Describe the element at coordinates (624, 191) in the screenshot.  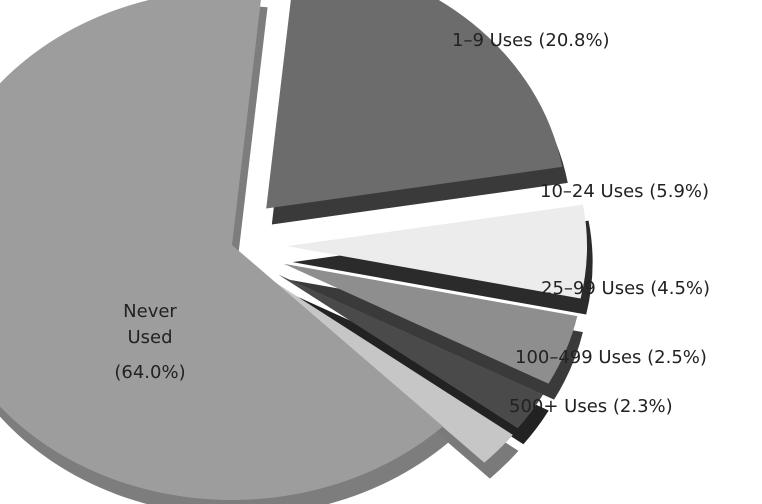
I see `slice-label-10-24: 10–24 Uses (5.9%)` at that location.